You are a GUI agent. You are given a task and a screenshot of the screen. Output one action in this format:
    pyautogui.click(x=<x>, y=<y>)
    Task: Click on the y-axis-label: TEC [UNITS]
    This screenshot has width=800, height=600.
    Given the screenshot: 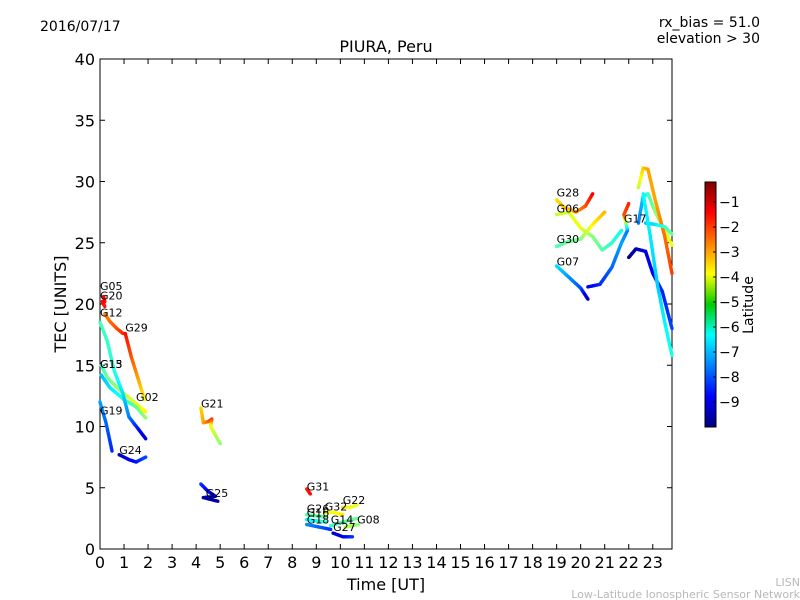 What is the action you would take?
    pyautogui.click(x=60, y=305)
    